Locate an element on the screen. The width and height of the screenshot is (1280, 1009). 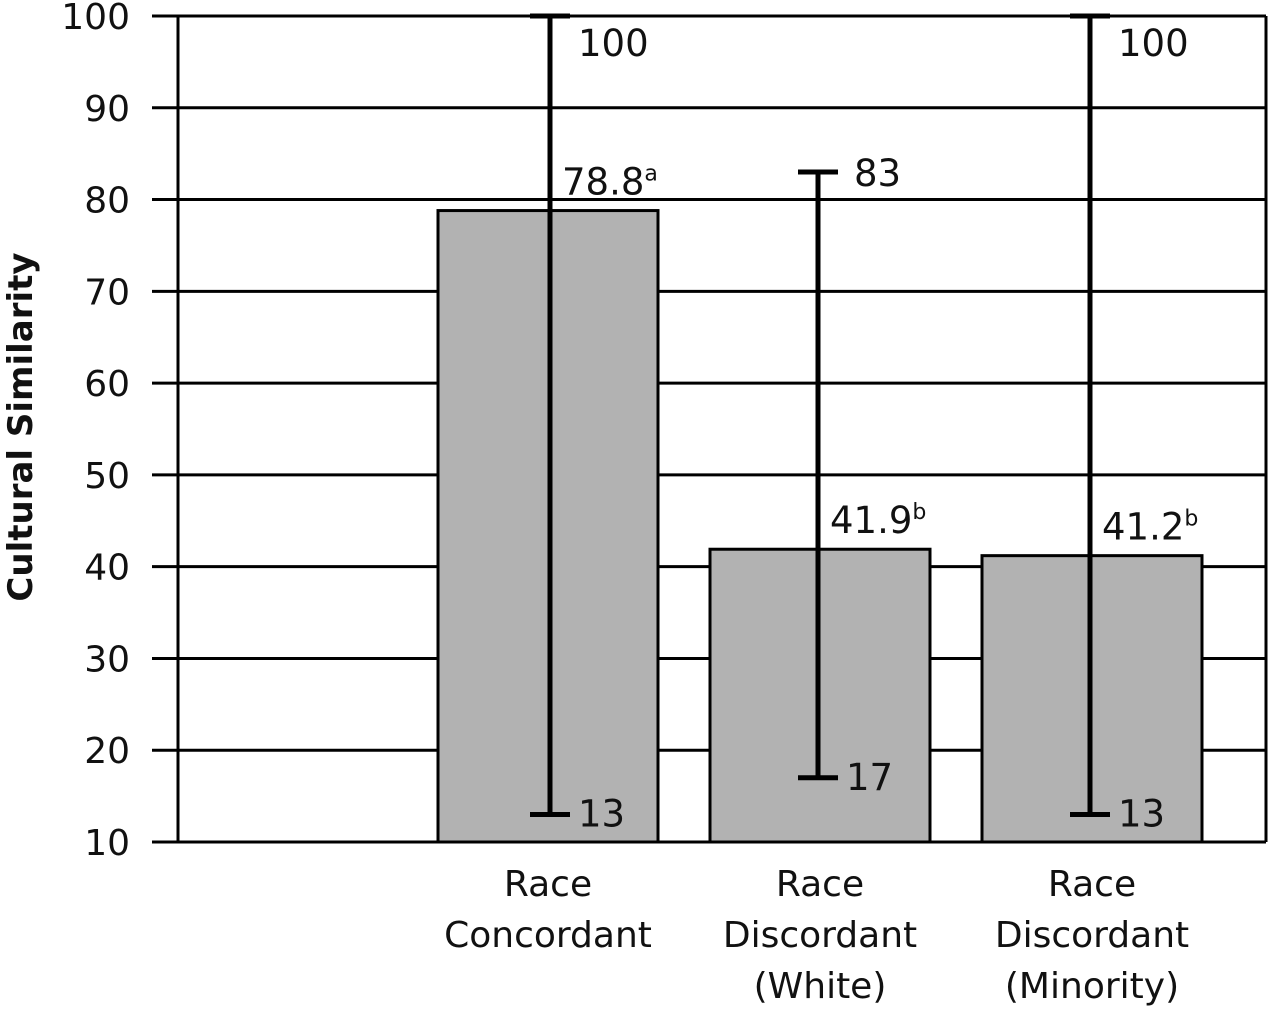
y-tick-label: 20 is located at coordinates (107, 751).